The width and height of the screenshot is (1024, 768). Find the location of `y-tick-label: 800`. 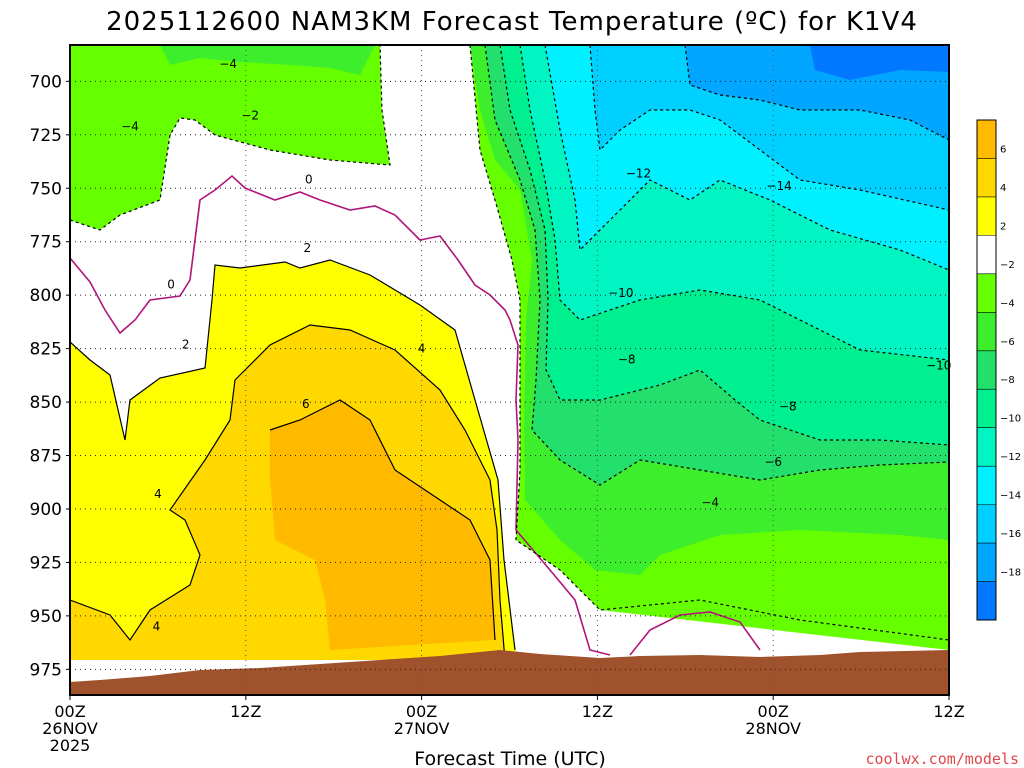

y-tick-label: 800 is located at coordinates (46, 296).